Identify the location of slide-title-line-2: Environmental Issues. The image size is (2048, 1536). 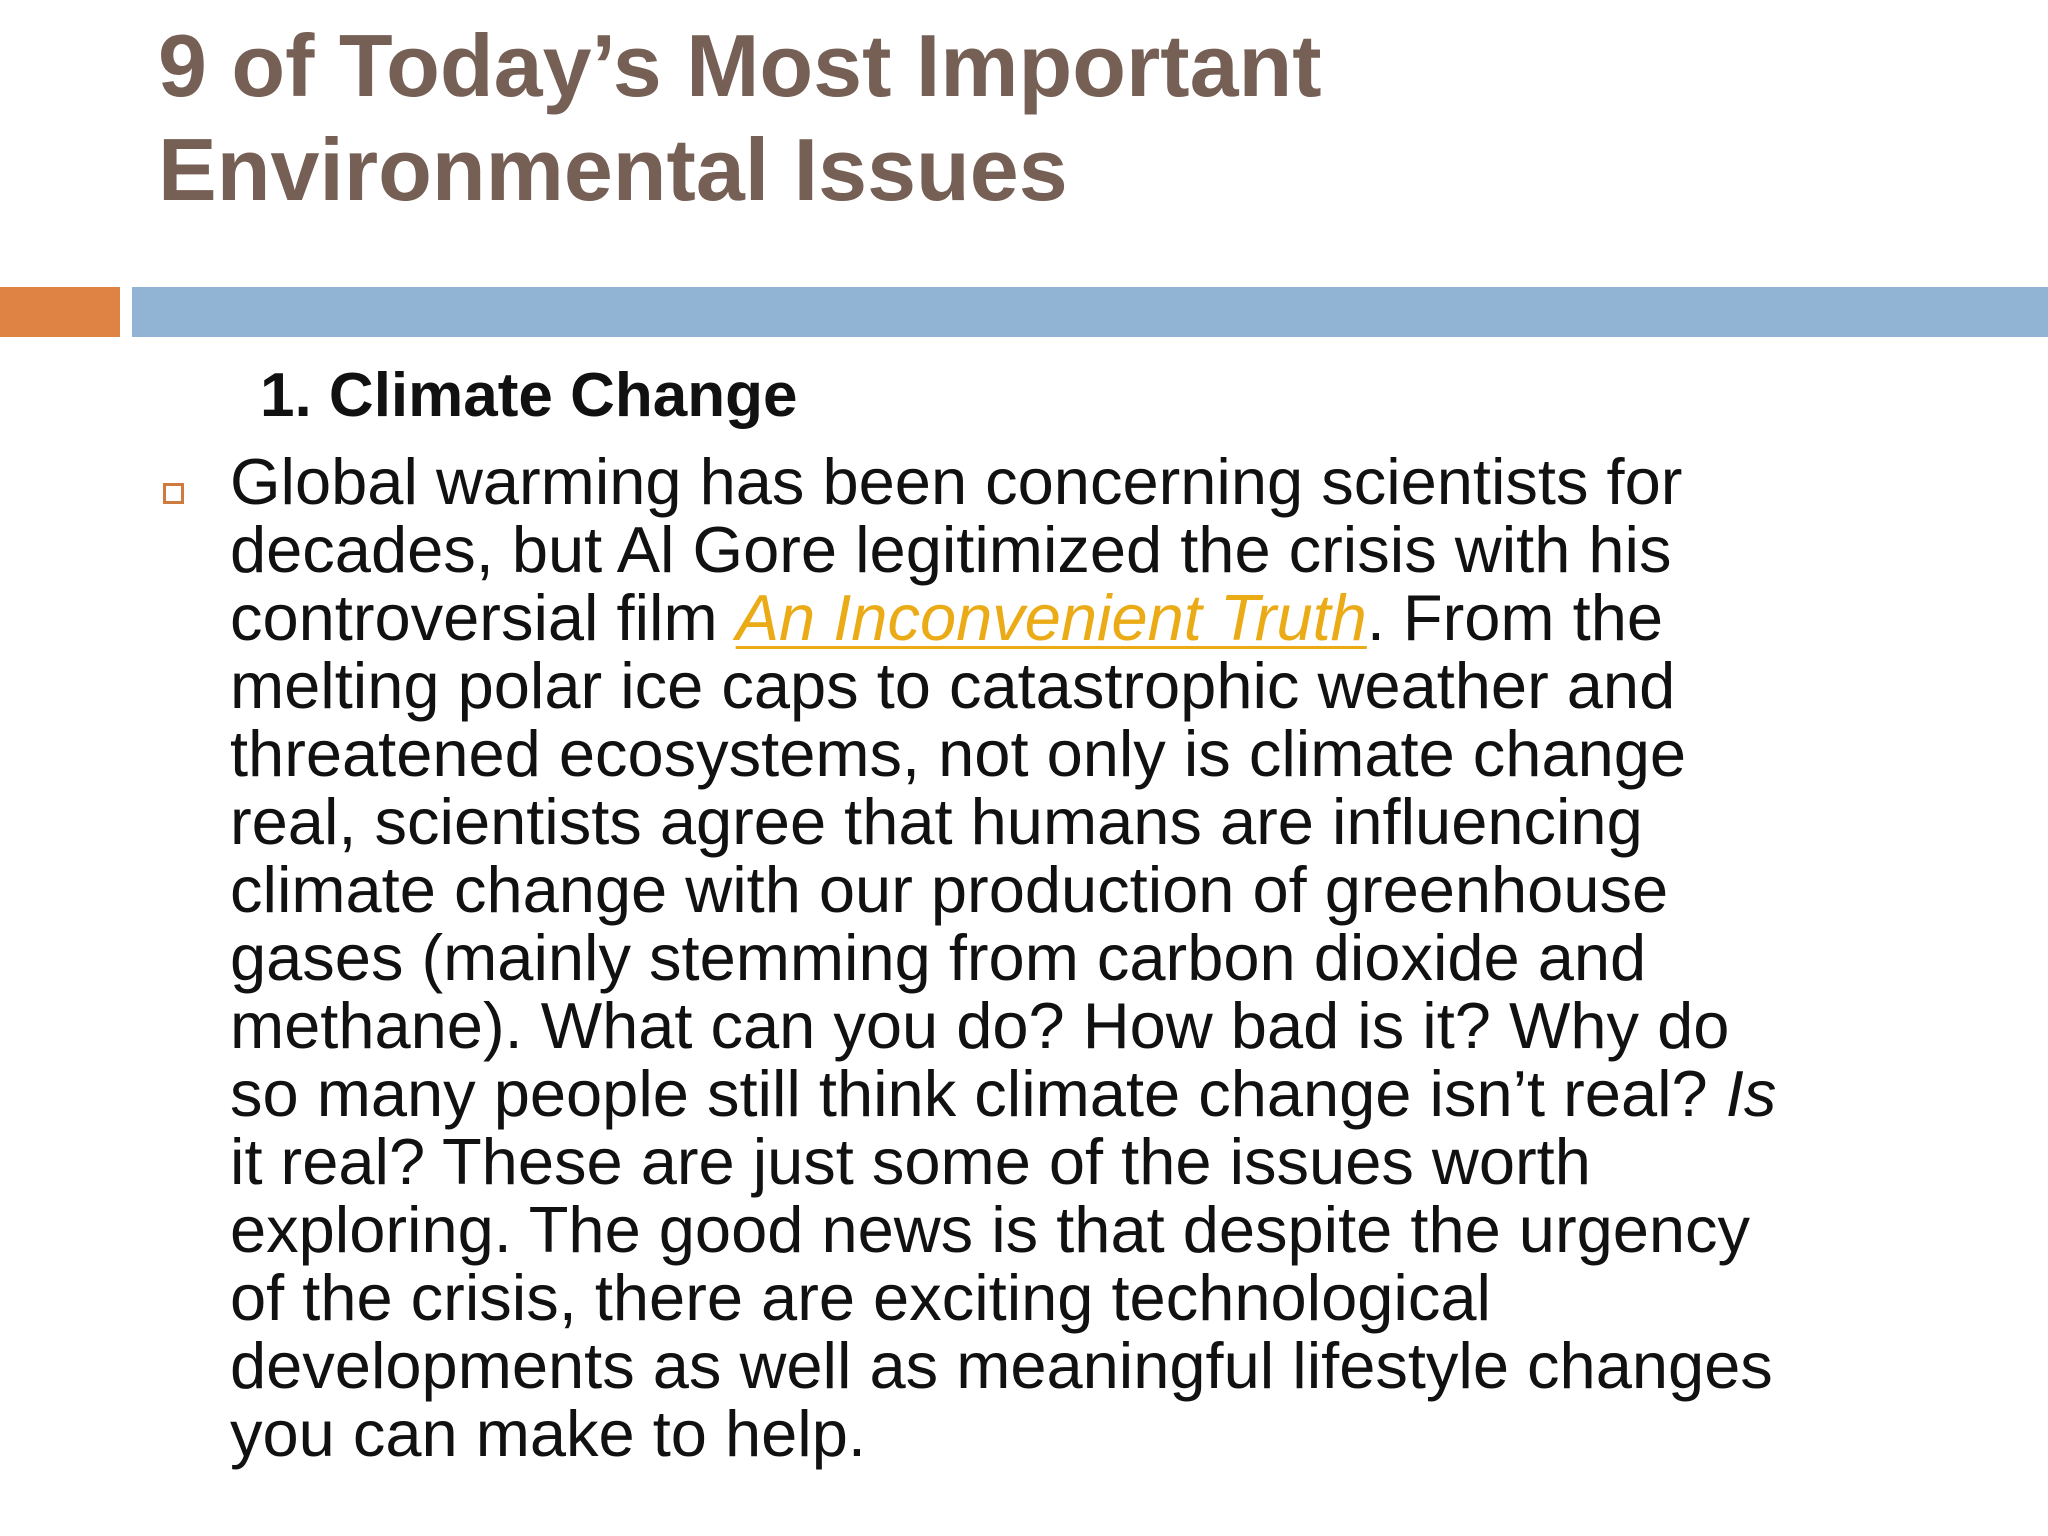
(613, 169).